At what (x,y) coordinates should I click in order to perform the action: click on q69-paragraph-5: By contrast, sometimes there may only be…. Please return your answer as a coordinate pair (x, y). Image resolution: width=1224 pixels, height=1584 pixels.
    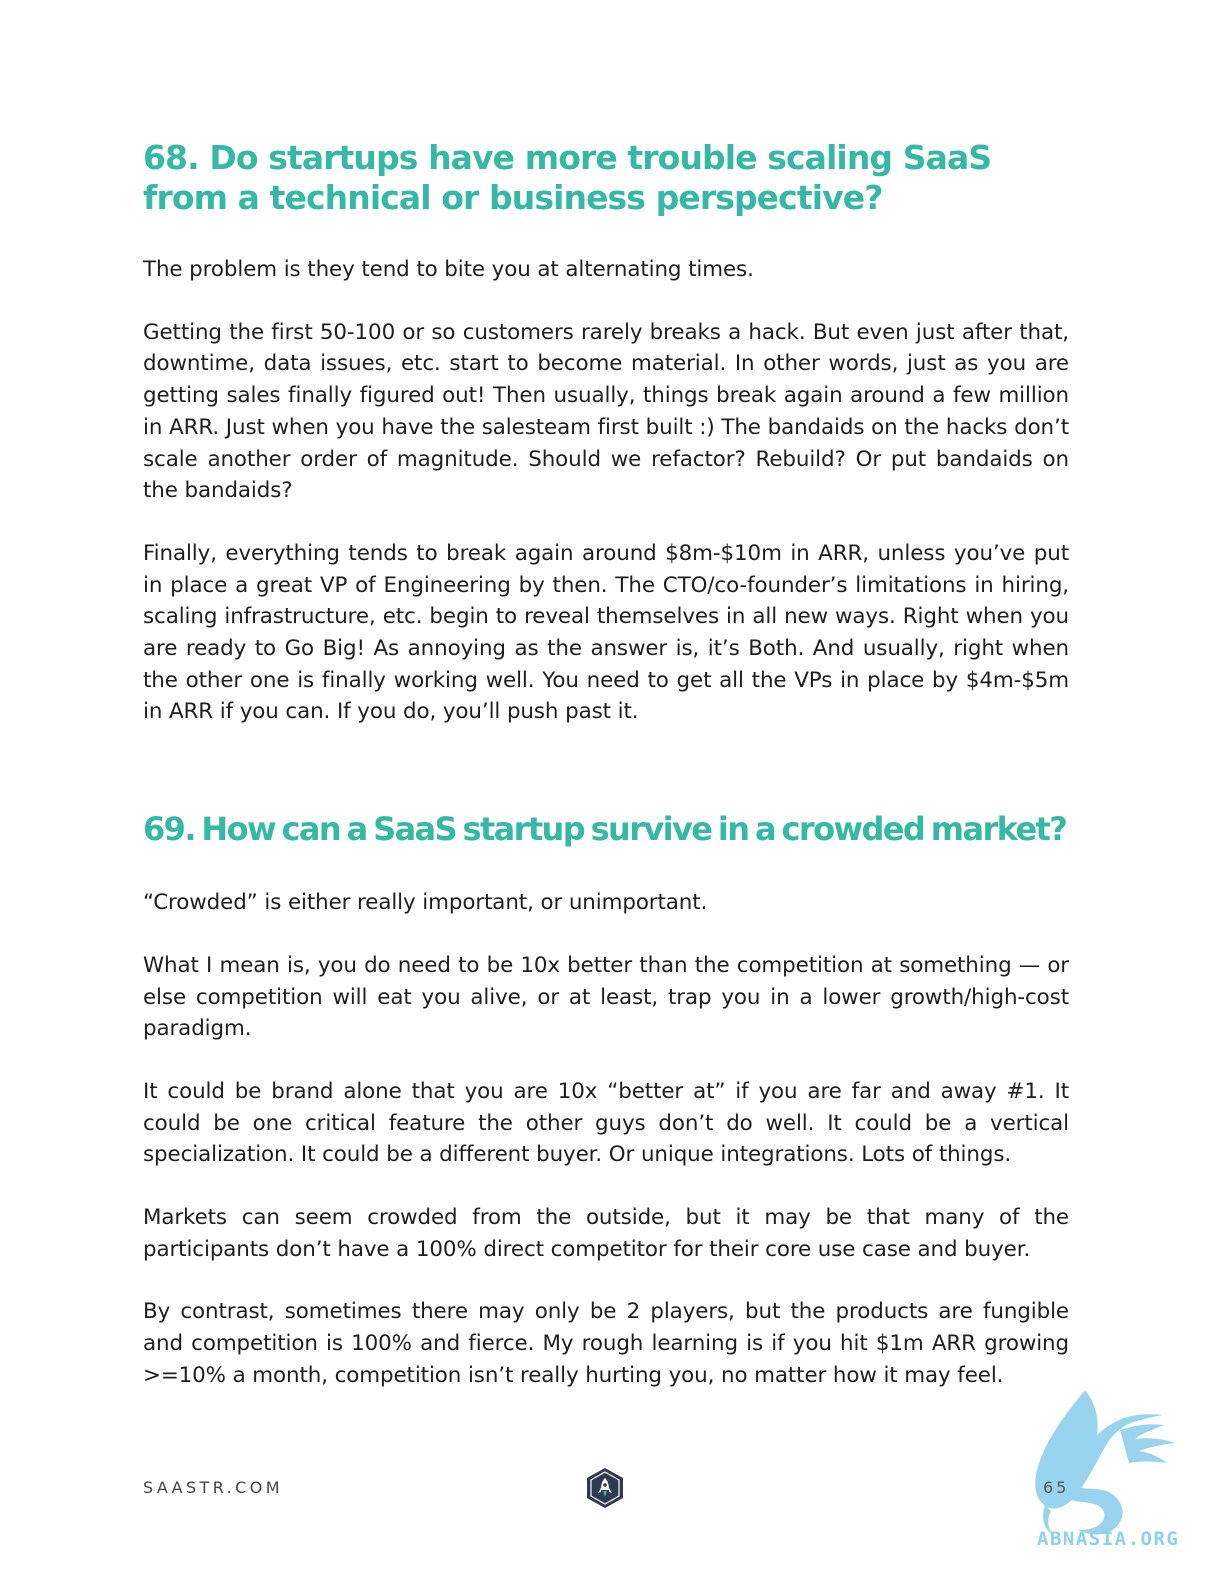
    Looking at the image, I should click on (606, 1343).